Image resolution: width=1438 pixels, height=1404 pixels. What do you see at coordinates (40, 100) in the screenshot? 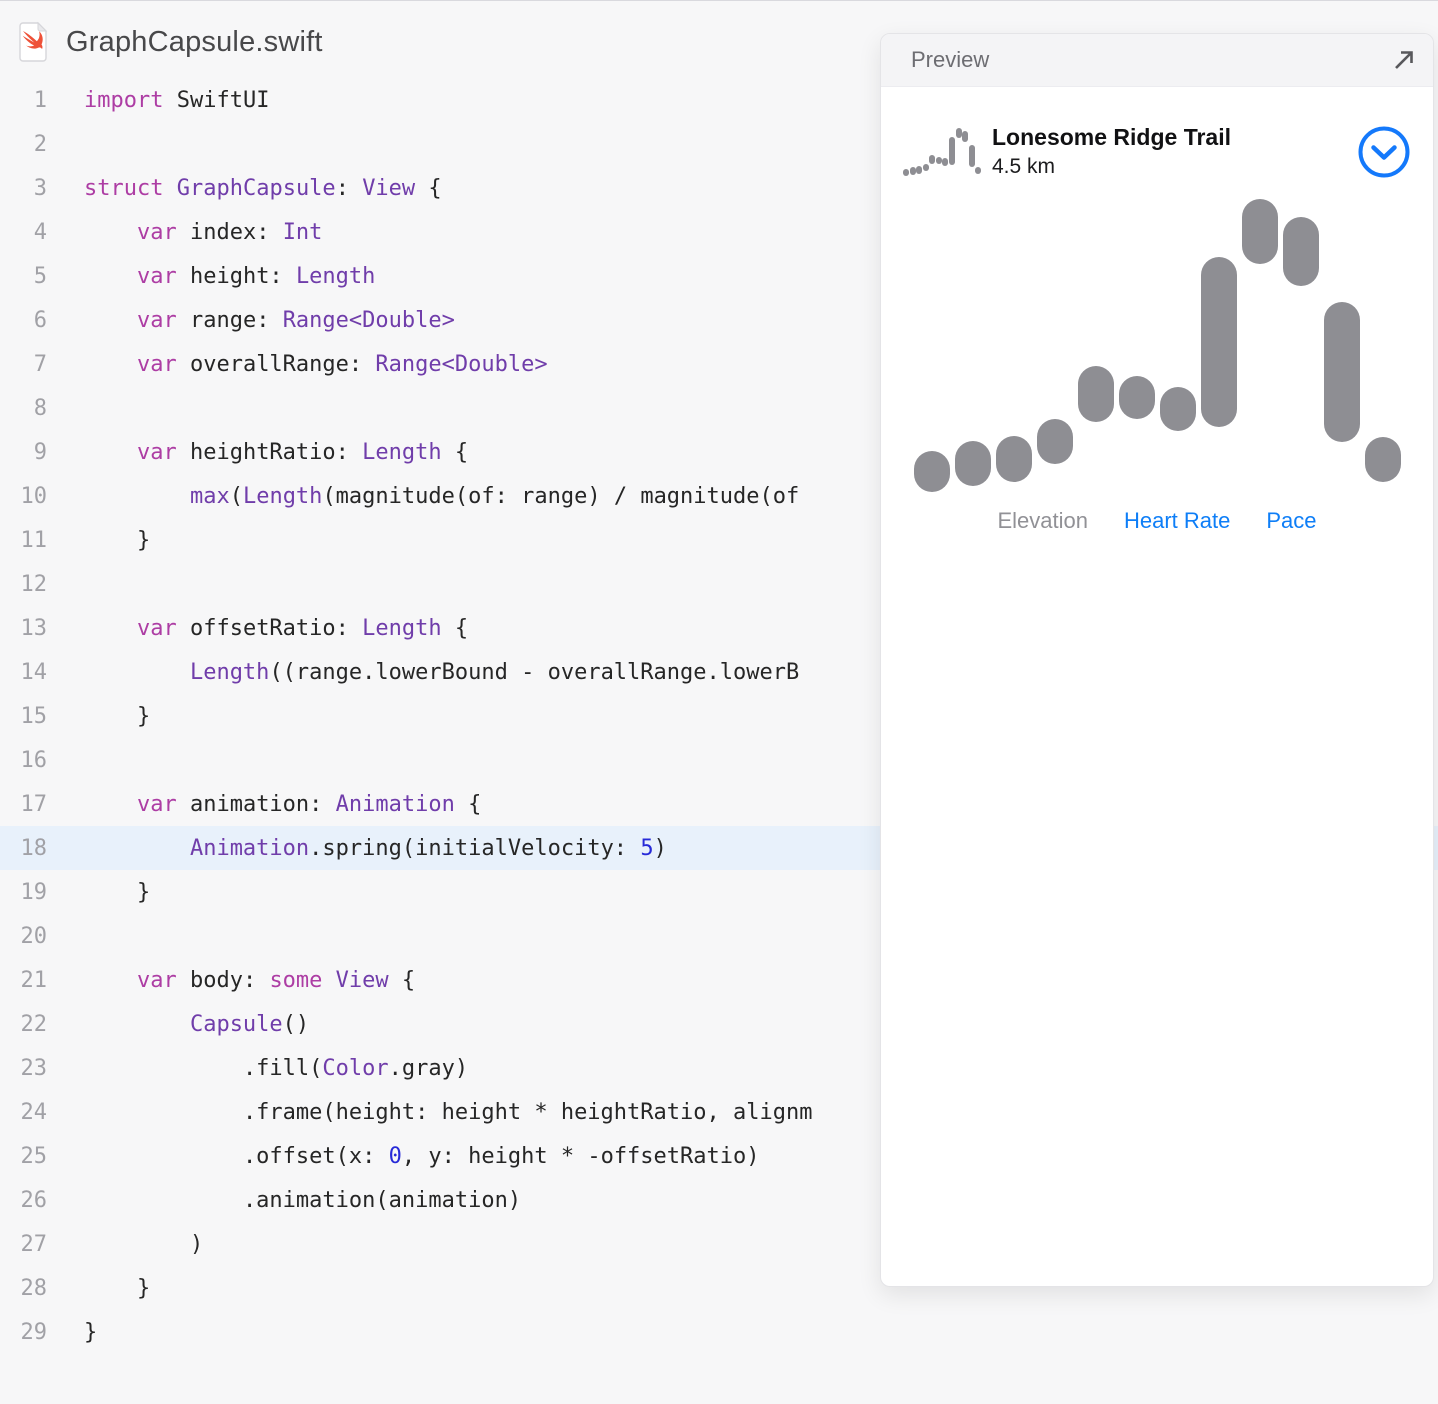
I see `line-number: 1` at bounding box center [40, 100].